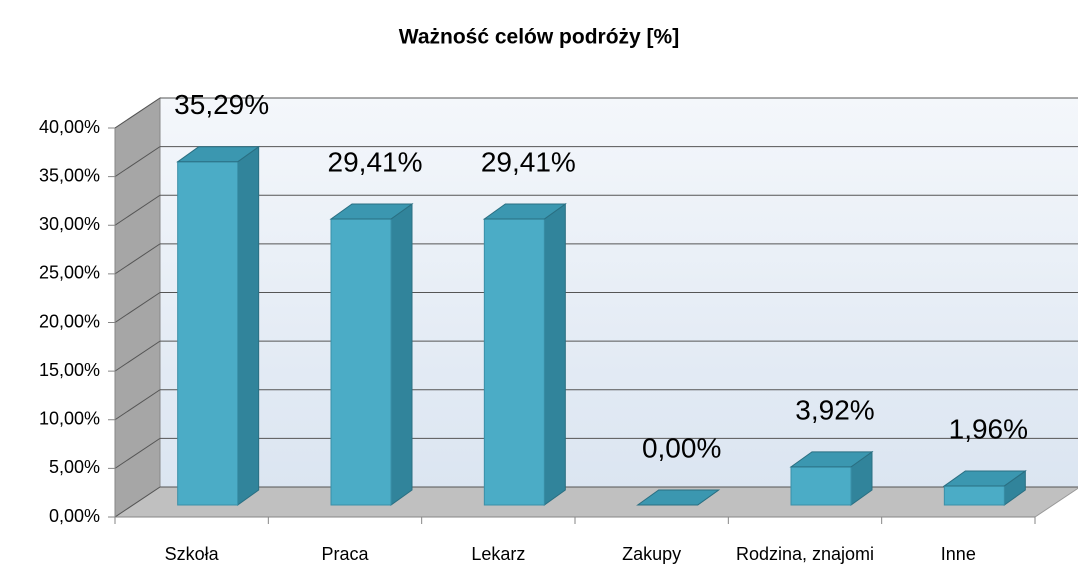 Image resolution: width=1078 pixels, height=570 pixels. What do you see at coordinates (192, 554) in the screenshot?
I see `x-tick-label: Szkoła` at bounding box center [192, 554].